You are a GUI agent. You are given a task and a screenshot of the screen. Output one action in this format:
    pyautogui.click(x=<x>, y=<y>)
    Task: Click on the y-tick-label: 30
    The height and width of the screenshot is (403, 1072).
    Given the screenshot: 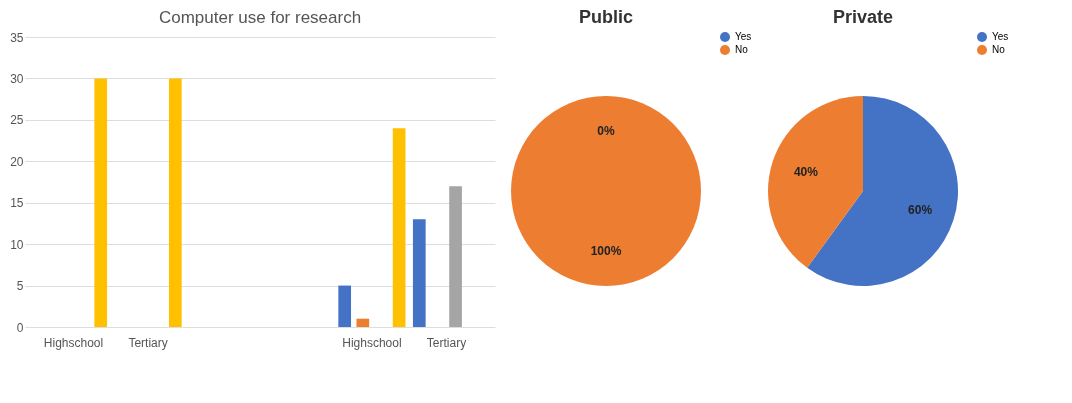 What is the action you would take?
    pyautogui.click(x=17, y=78)
    